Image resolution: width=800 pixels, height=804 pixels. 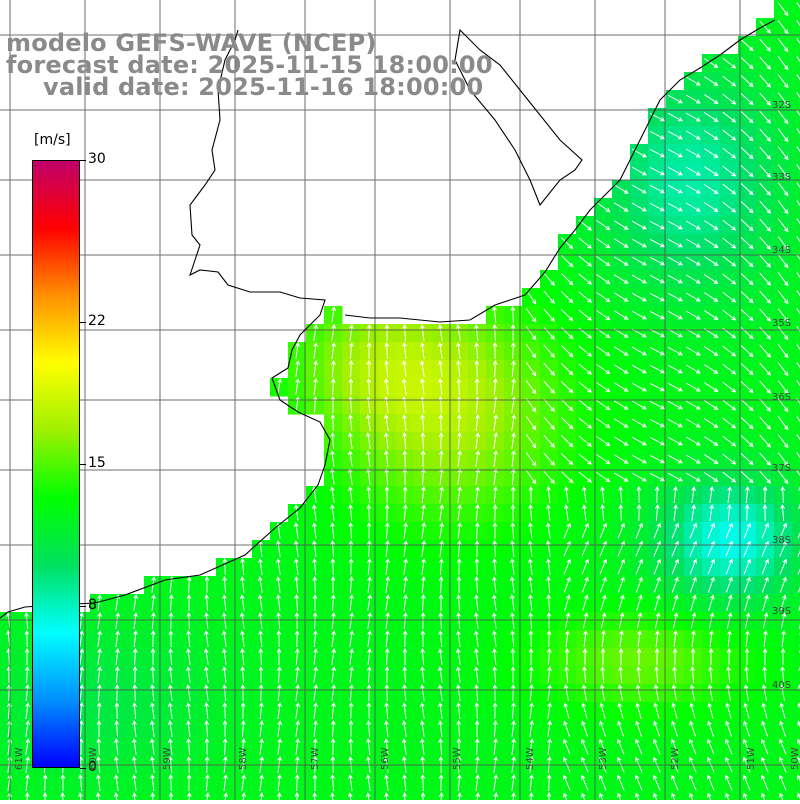 I want to click on latitude-label: 36S, so click(x=781, y=397).